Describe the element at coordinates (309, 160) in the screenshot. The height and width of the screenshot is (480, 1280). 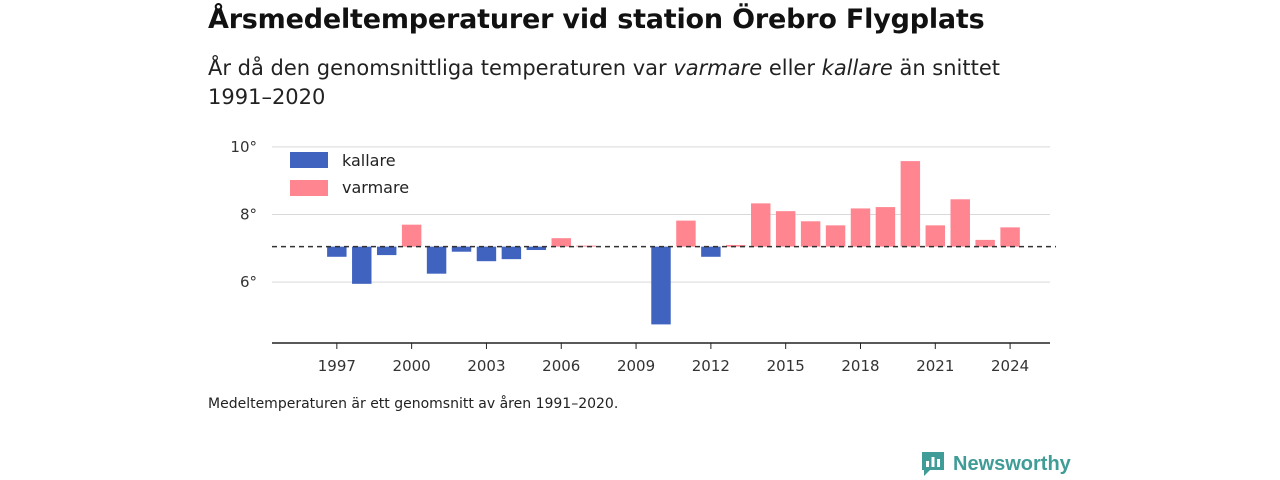
I see `legend-swatch-kallare` at that location.